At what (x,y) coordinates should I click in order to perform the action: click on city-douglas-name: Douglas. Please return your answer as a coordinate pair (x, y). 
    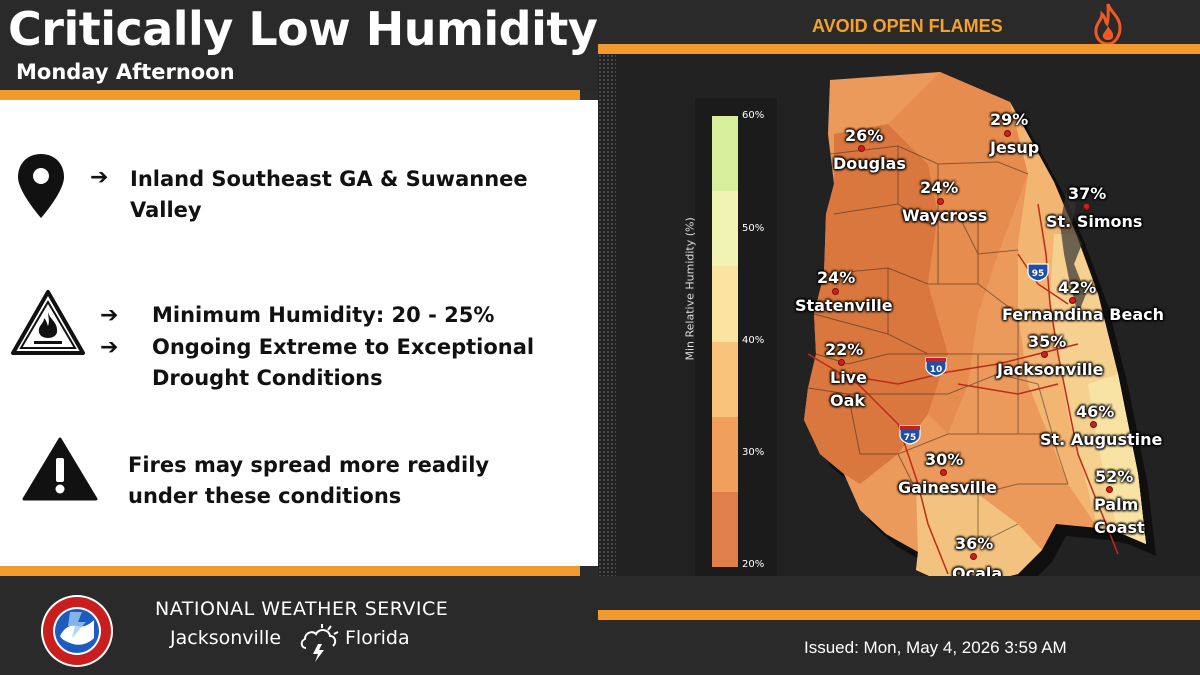
    Looking at the image, I should click on (869, 163).